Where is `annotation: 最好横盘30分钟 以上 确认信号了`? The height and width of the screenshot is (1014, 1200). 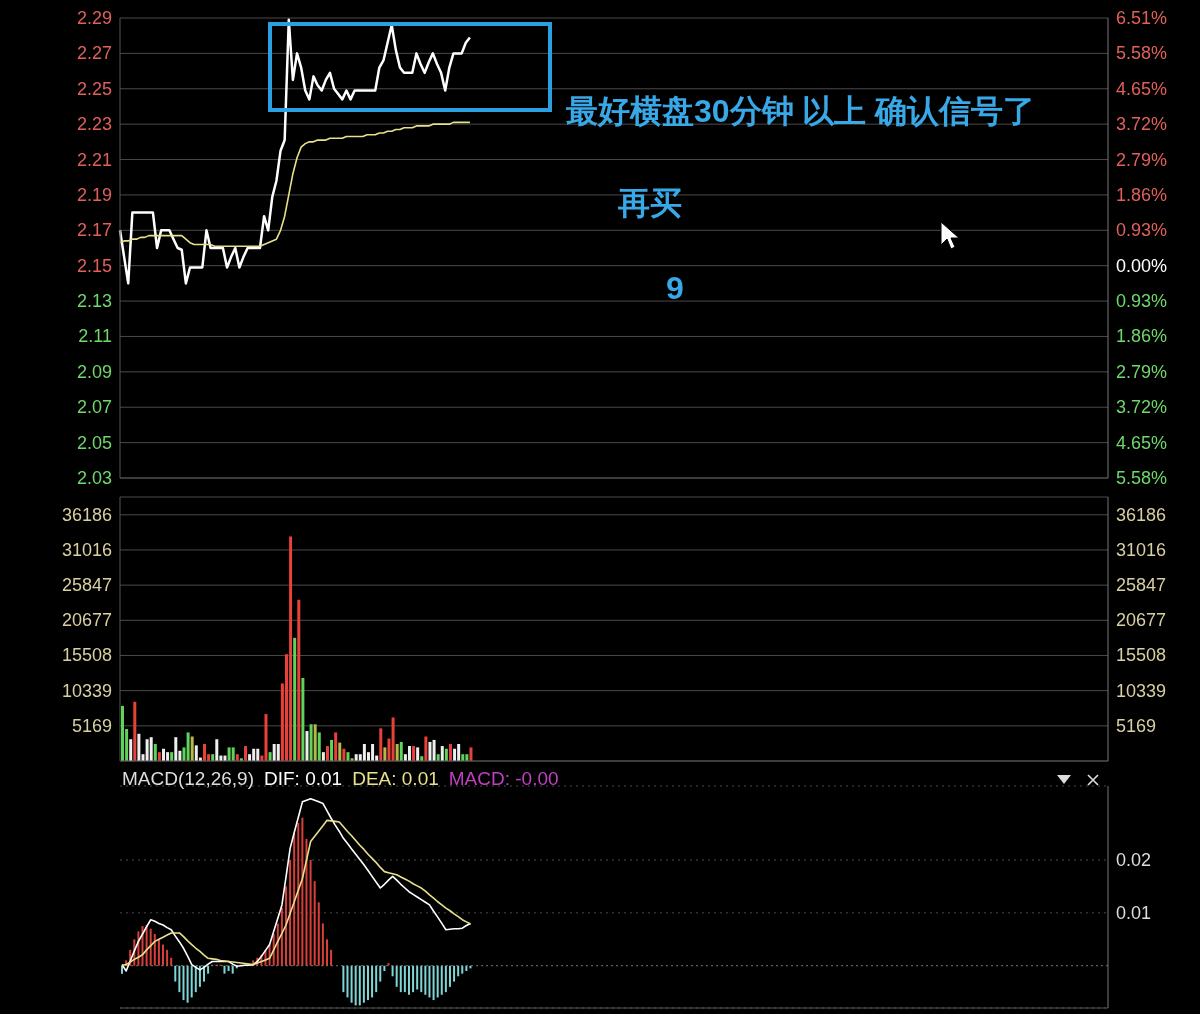
annotation: 最好横盘30分钟 以上 确认信号了 is located at coordinates (801, 111).